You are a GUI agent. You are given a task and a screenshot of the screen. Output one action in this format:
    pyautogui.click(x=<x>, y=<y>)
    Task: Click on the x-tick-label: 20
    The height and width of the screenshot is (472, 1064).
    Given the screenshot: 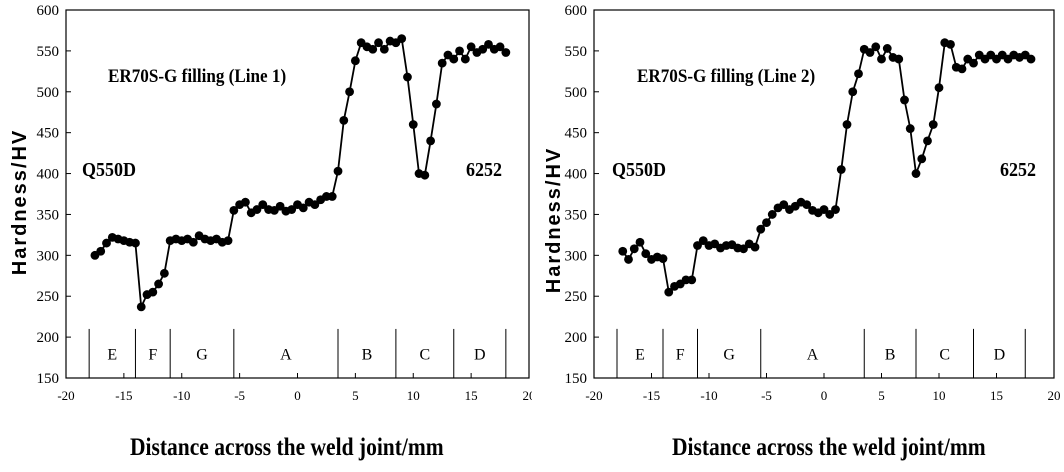 What is the action you would take?
    pyautogui.click(x=1054, y=395)
    